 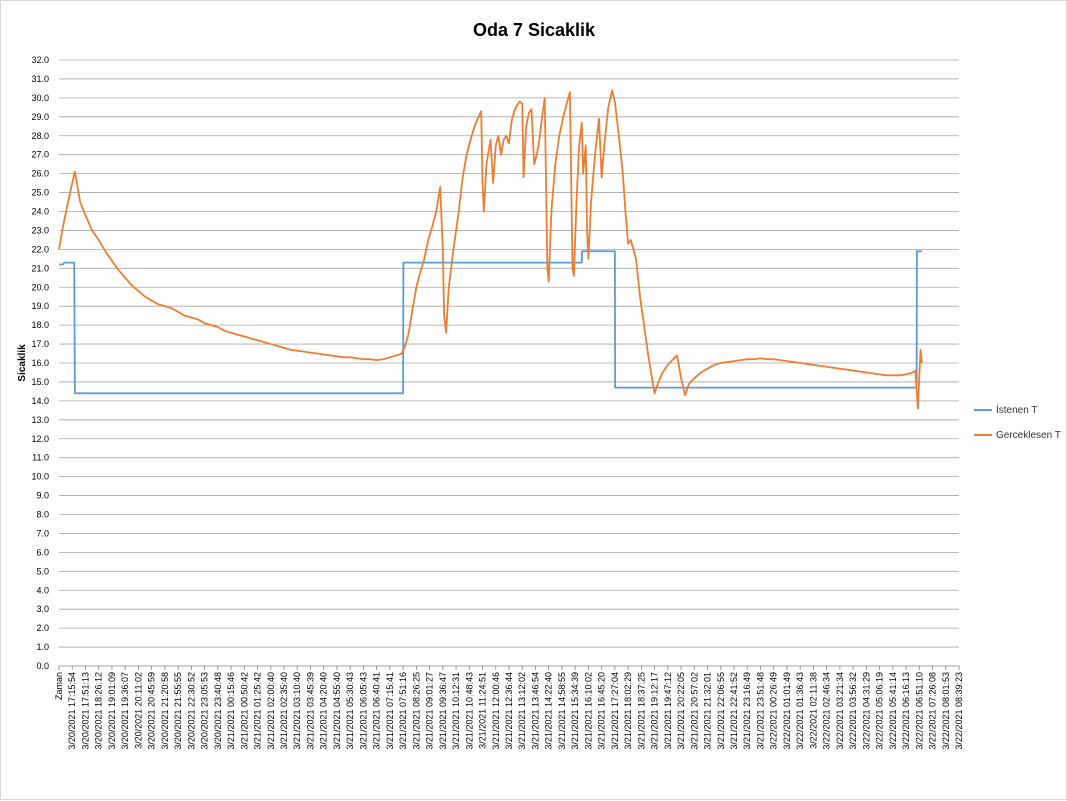 What do you see at coordinates (760, 711) in the screenshot?
I see `x-tick-label: 3/21/2021 23:51:48` at bounding box center [760, 711].